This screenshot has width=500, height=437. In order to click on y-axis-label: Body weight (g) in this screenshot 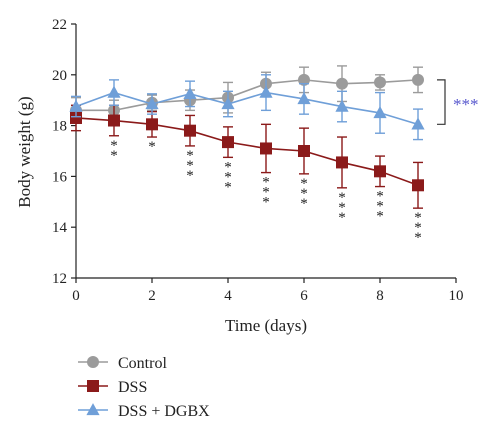, I will do `click(24, 151)`.